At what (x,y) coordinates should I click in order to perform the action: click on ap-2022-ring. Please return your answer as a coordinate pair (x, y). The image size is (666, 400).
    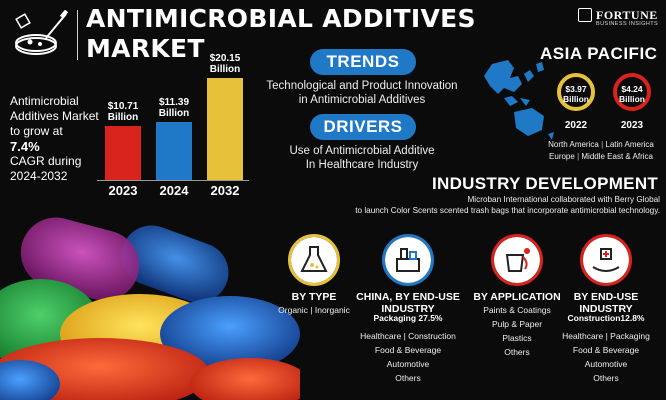
    Looking at the image, I should click on (576, 92).